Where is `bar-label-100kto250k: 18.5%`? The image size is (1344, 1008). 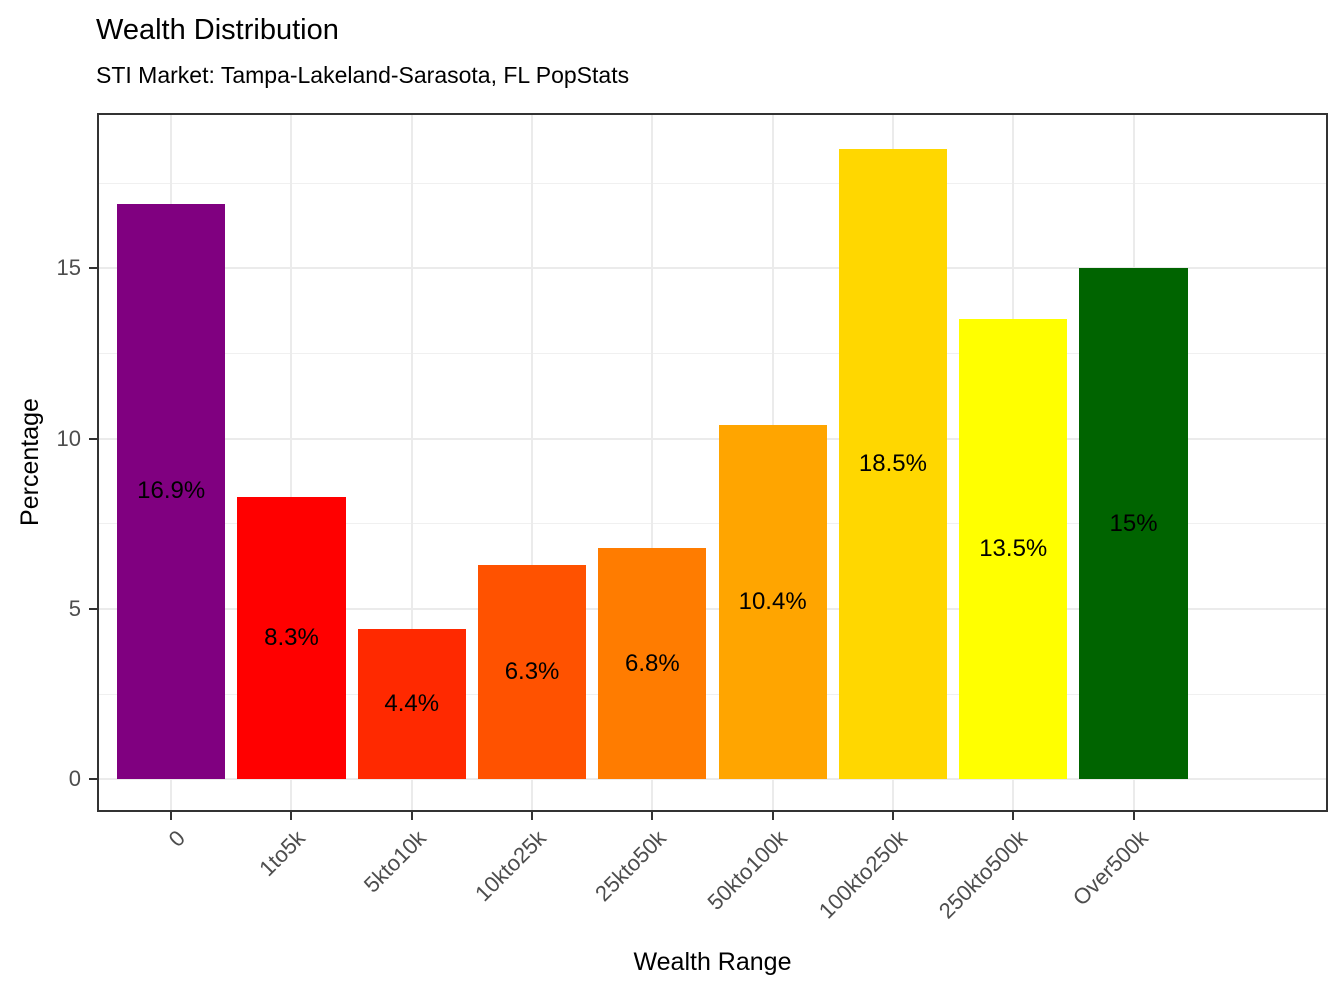 bar-label-100kto250k: 18.5% is located at coordinates (892, 464).